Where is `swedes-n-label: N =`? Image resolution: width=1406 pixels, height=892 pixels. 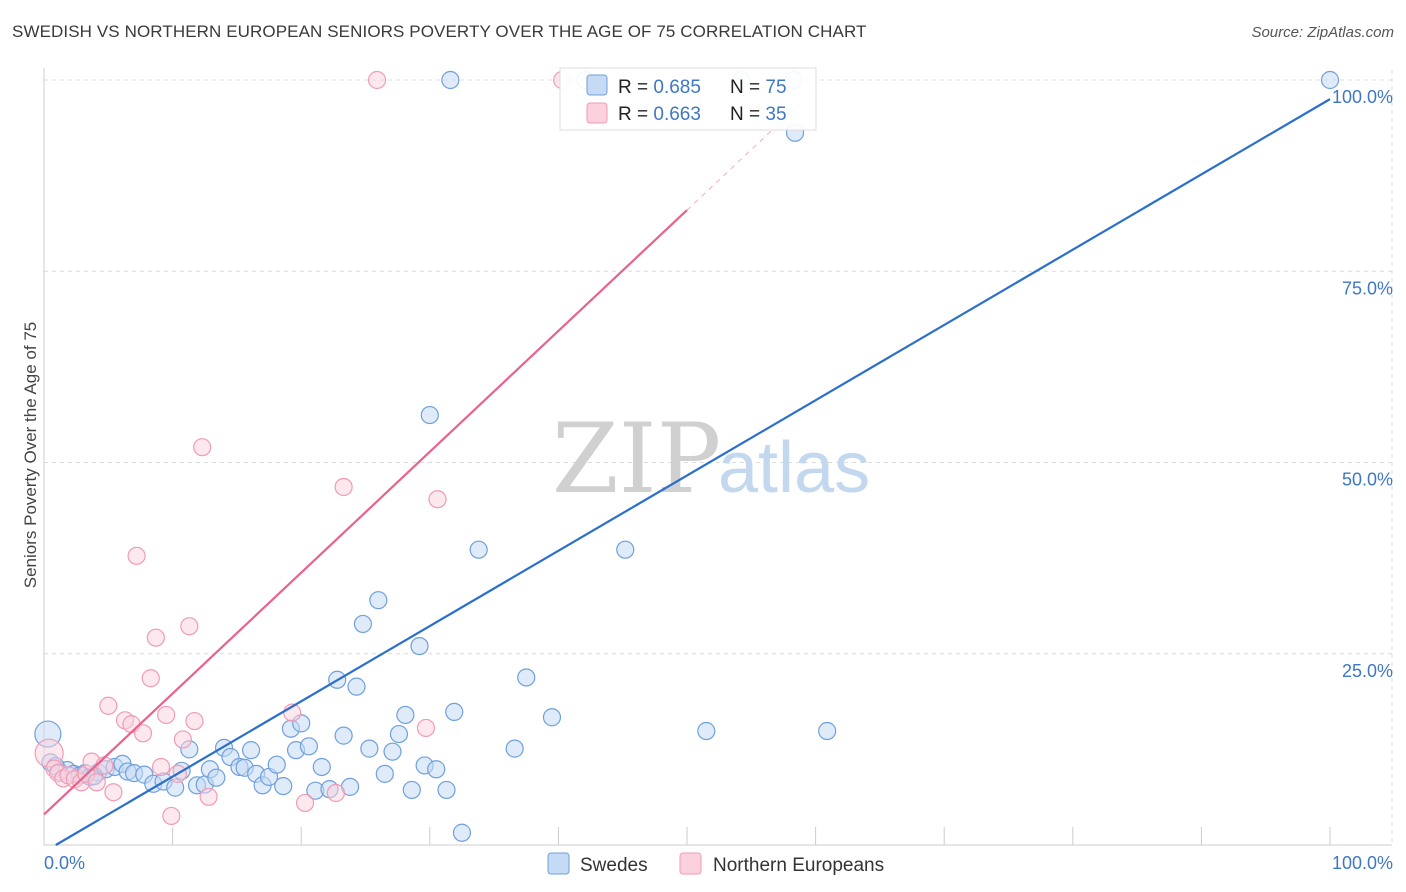
swedes-n-label: N = is located at coordinates (747, 87).